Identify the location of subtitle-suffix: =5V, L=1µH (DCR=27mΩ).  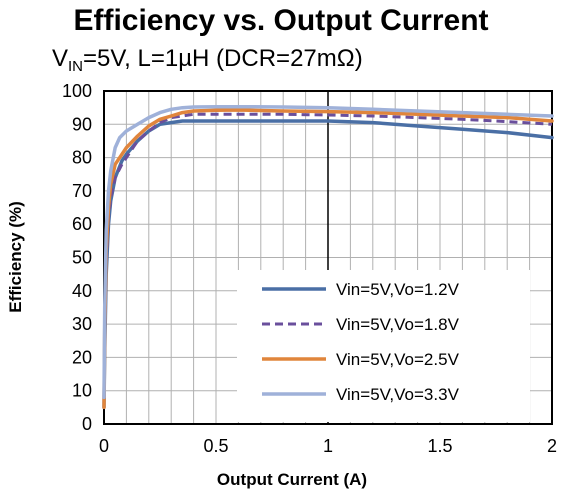
(223, 58).